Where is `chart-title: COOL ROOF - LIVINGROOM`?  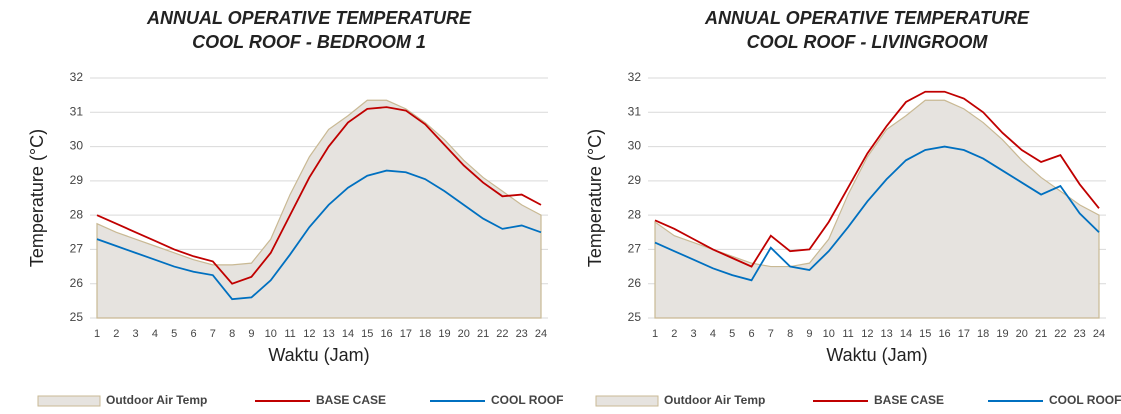 chart-title: COOL ROOF - LIVINGROOM is located at coordinates (868, 42).